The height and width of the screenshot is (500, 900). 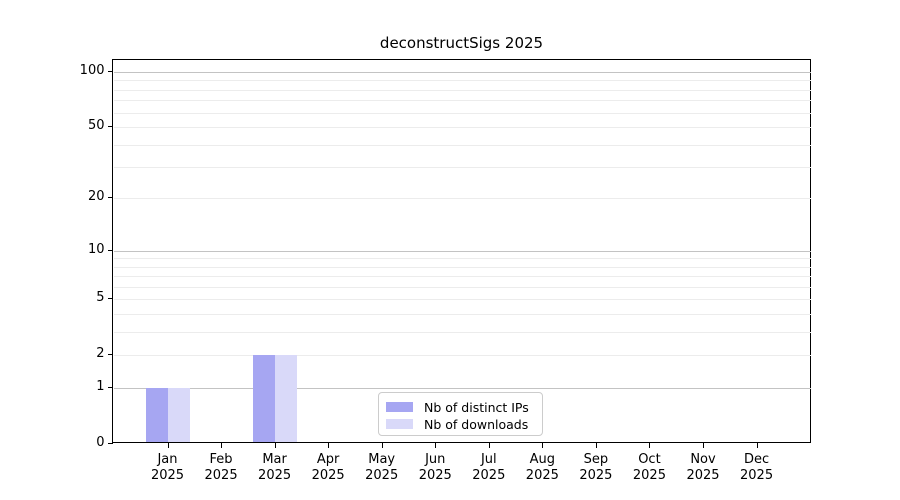 I want to click on x-tick-label-may: May 2025, so click(x=382, y=468).